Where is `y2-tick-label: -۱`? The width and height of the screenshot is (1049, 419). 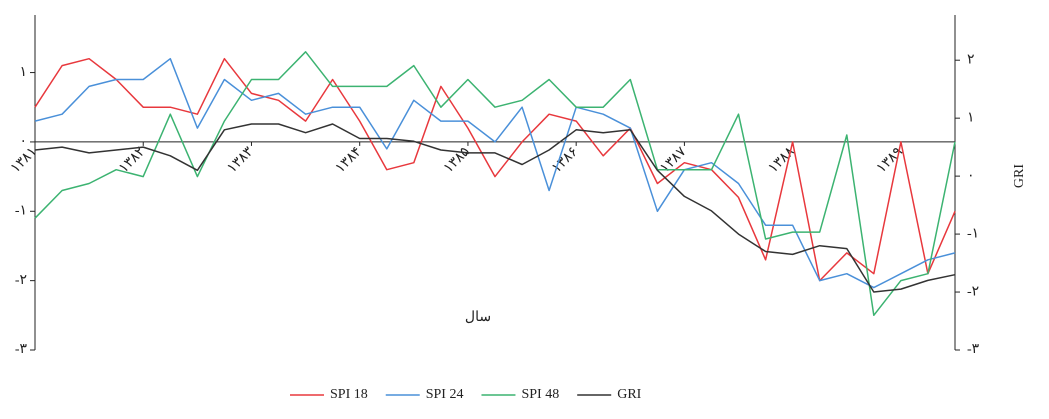
y2-tick-label: -۱ is located at coordinates (973, 233).